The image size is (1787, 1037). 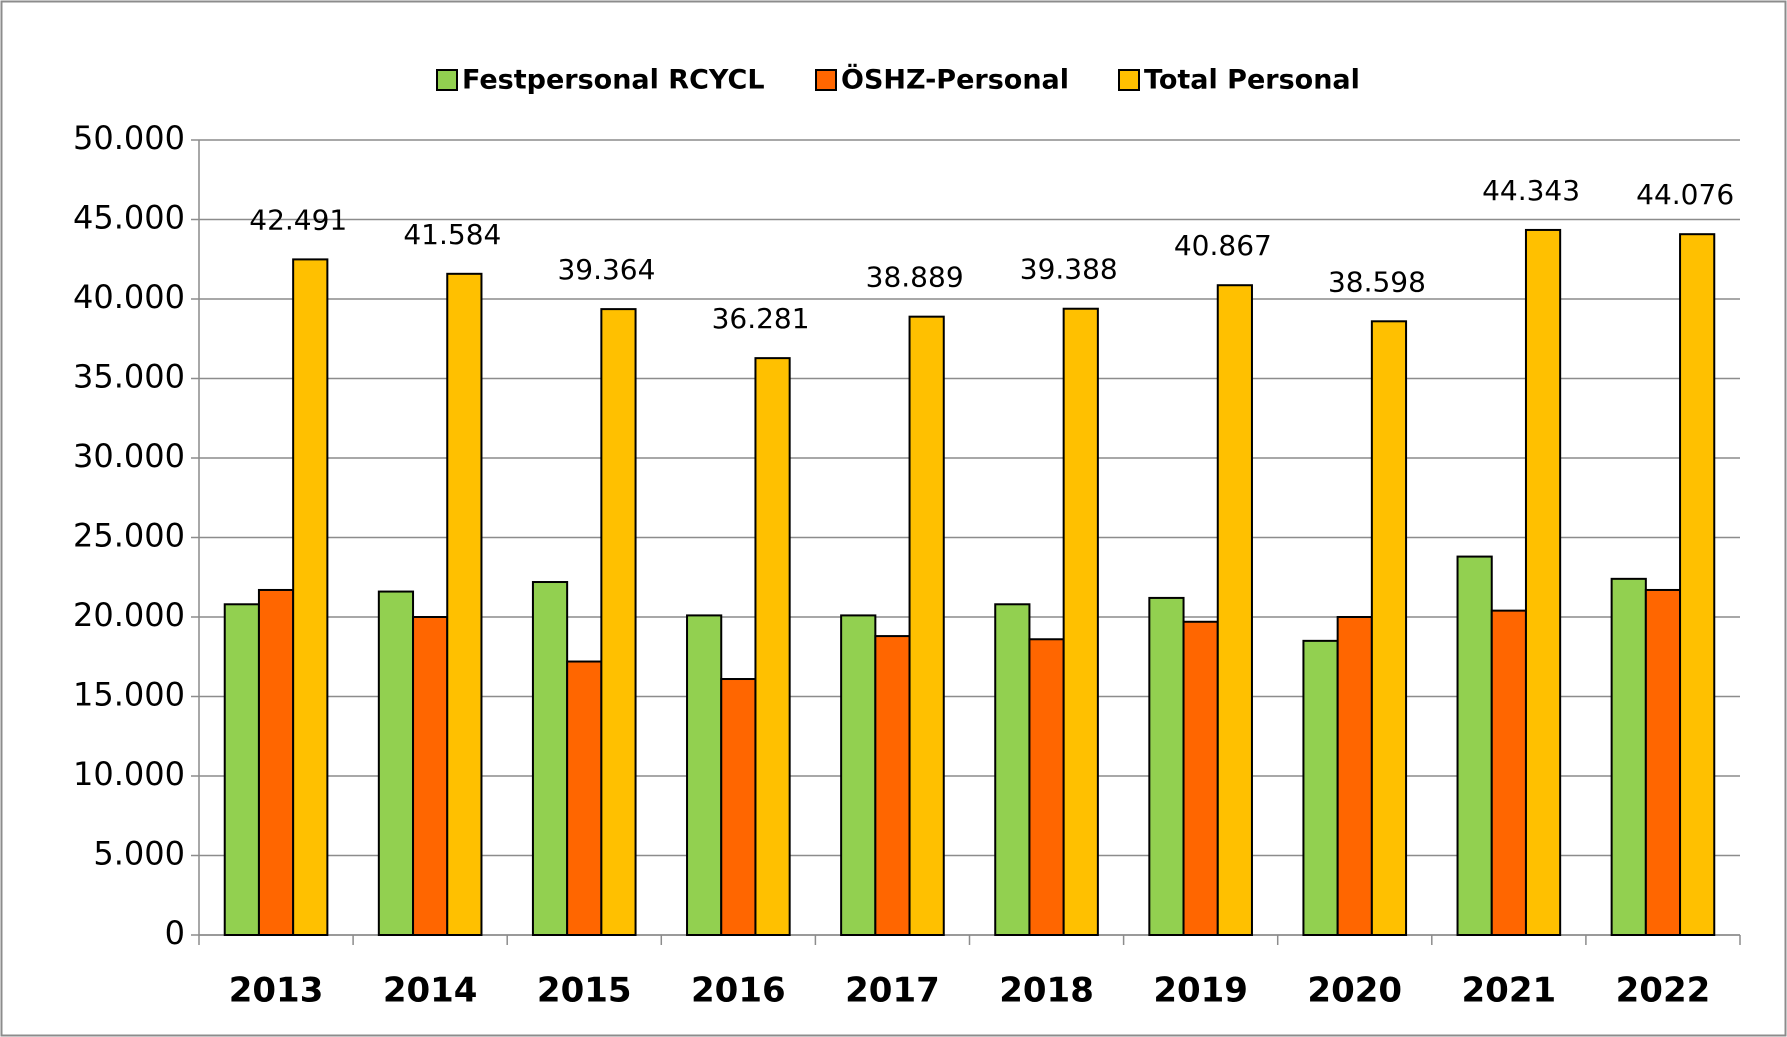 I want to click on value-label: 42.491, so click(x=298, y=219).